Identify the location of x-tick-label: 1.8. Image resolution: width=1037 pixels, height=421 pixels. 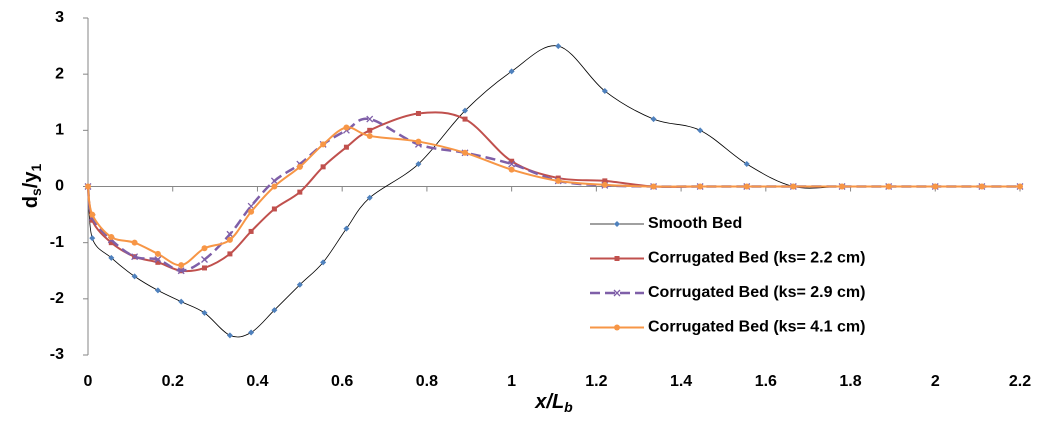
(850, 381).